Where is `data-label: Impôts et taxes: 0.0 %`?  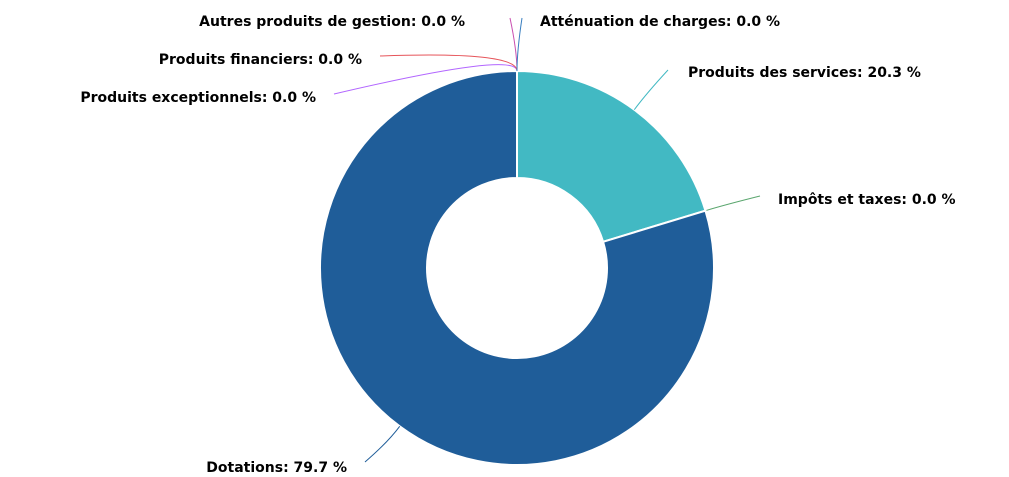 data-label: Impôts et taxes: 0.0 % is located at coordinates (867, 200).